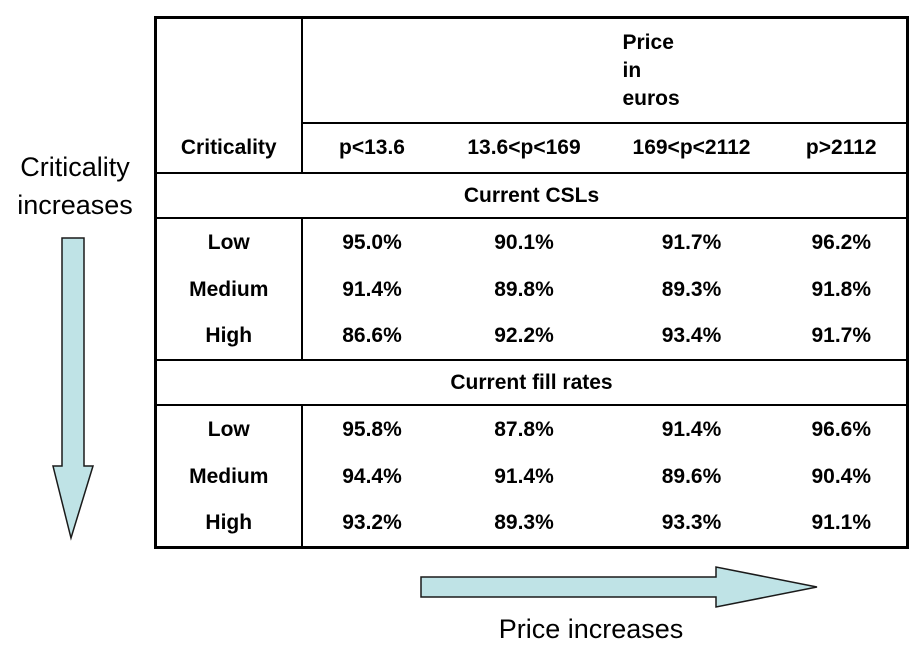  I want to click on table-cell: 89.8%, so click(524, 289).